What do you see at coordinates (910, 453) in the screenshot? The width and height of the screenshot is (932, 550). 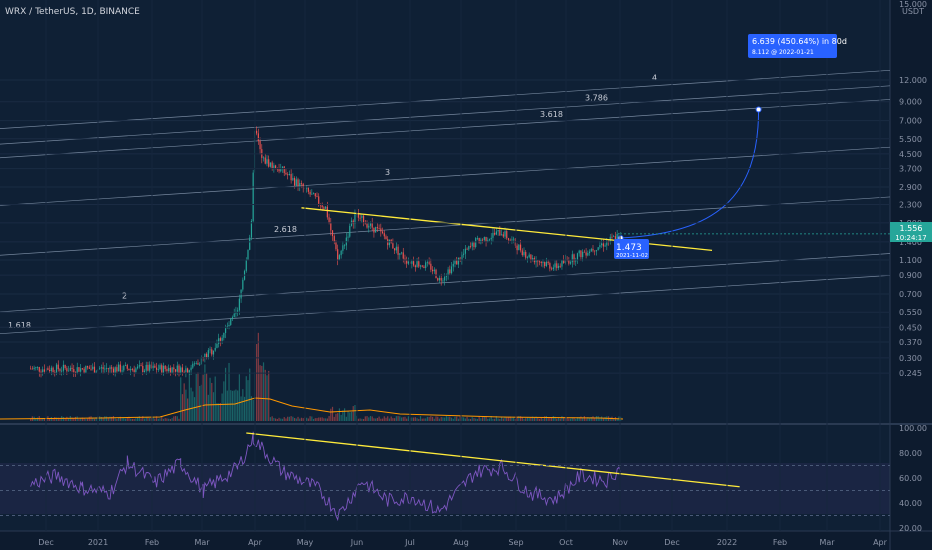 I see `rsi-tick-label: 80.00` at bounding box center [910, 453].